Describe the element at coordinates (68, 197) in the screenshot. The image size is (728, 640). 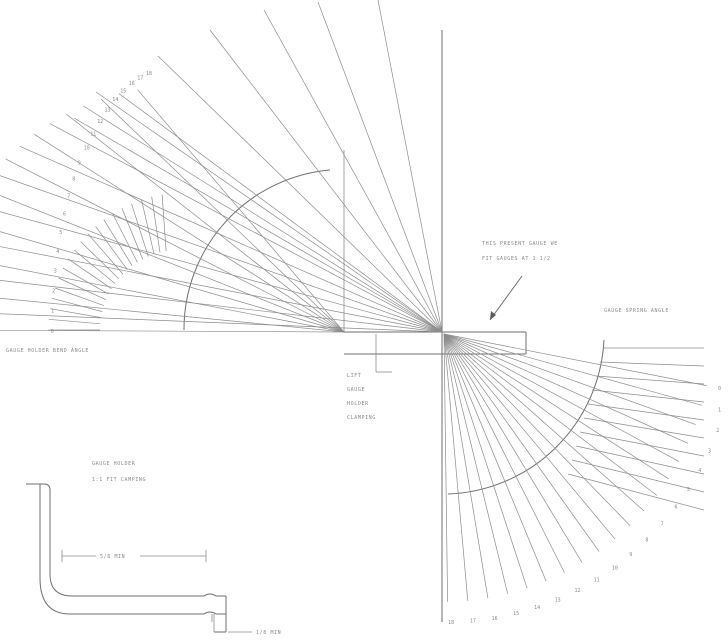
I see `left-tick-label-7: 7` at that location.